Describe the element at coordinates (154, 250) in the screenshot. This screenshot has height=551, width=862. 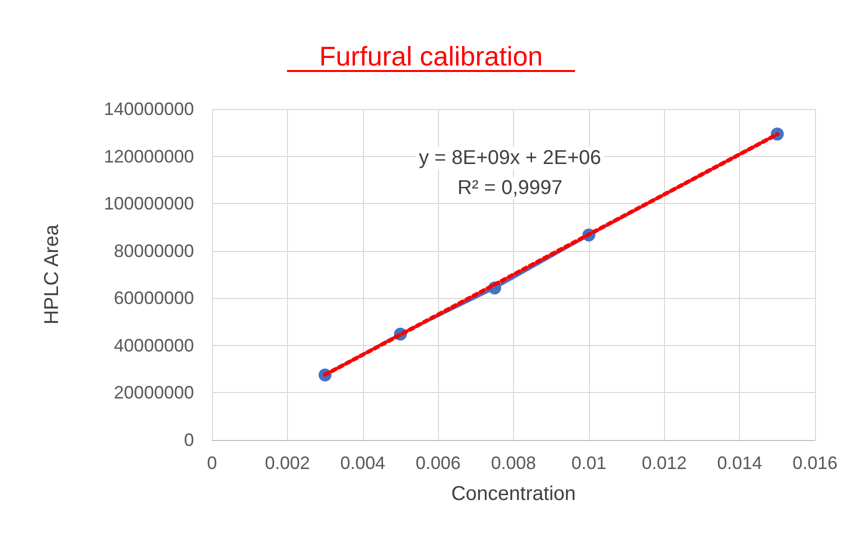
I see `y-tick-label: 80000000` at that location.